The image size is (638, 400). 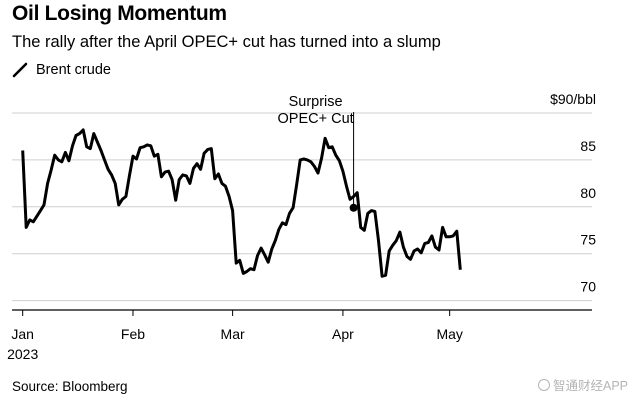 I want to click on y-tick-label-70: 70, so click(x=588, y=287).